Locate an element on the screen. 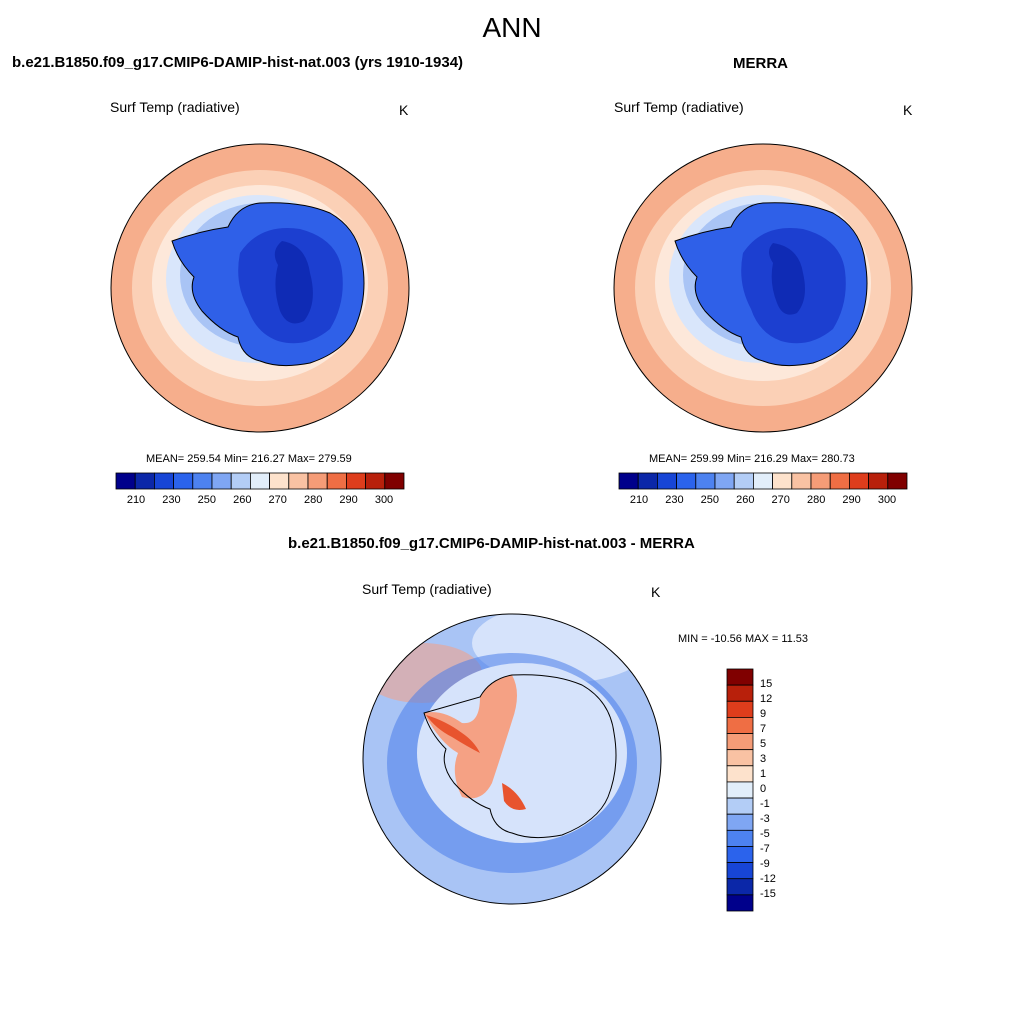 The width and height of the screenshot is (1024, 1024). panel3-stats: MIN = -10.56 MAX = 11.53 is located at coordinates (743, 639).